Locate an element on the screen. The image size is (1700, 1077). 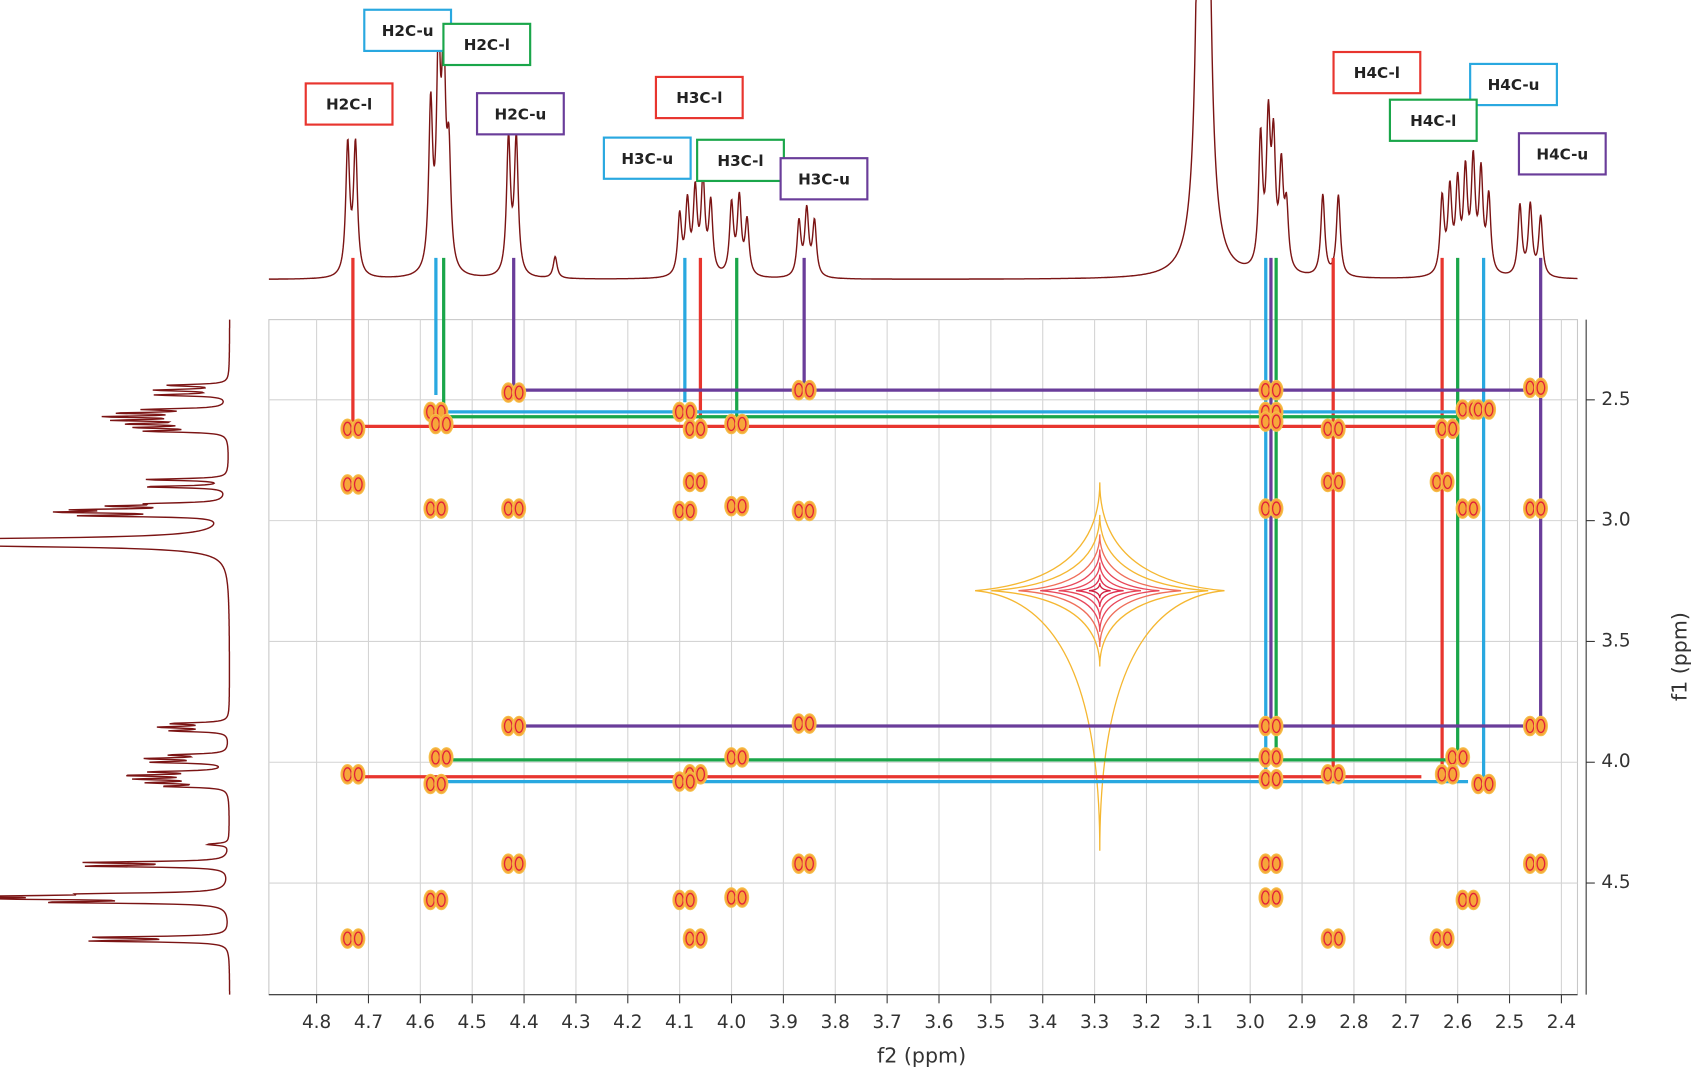
x-tick-label: 4.2 is located at coordinates (627, 1022).